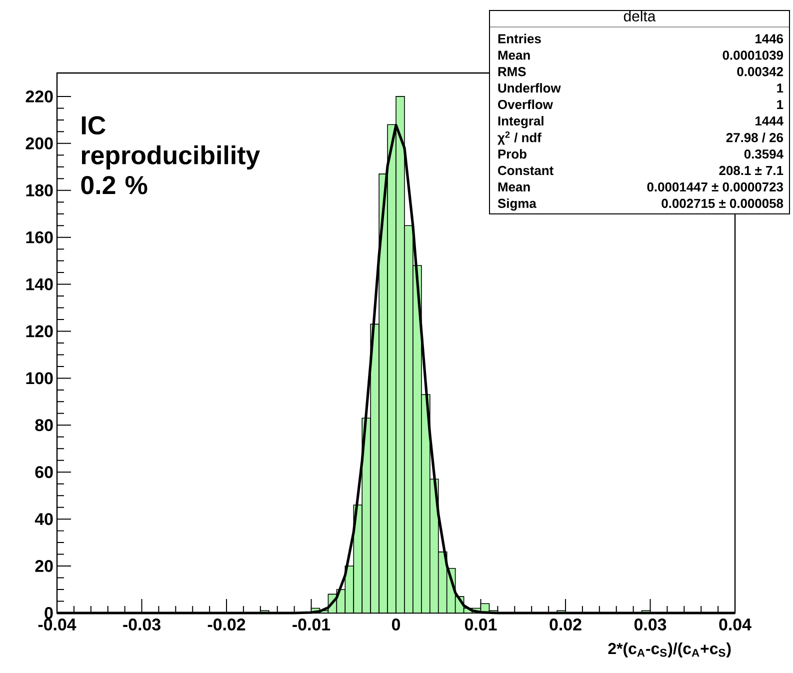  I want to click on annotation: Mean, so click(514, 187).